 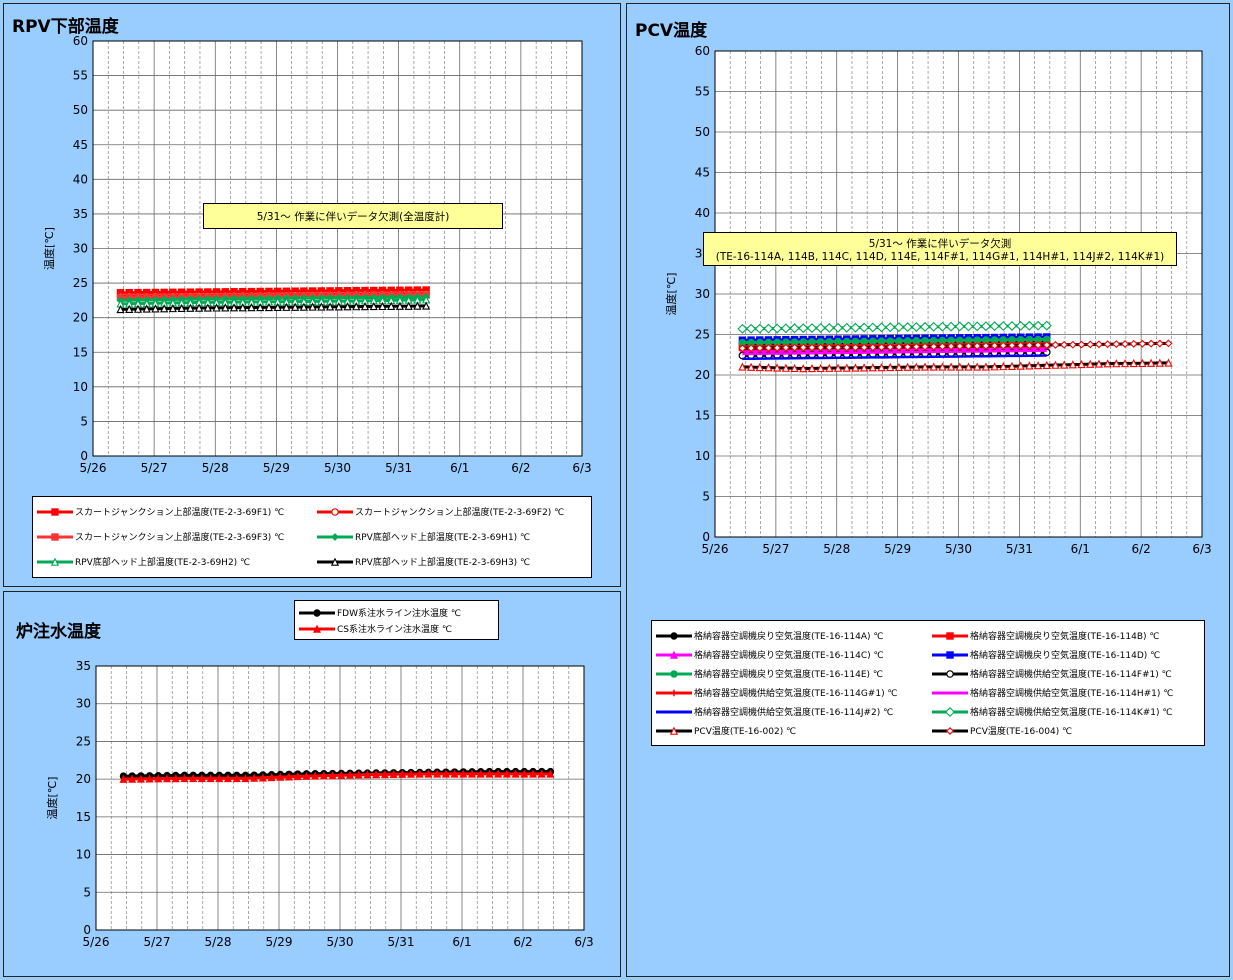 What do you see at coordinates (789, 637) in the screenshot?
I see `legend-label: 格納容器空調機戻り空気温度(TE-16-114A) ℃` at bounding box center [789, 637].